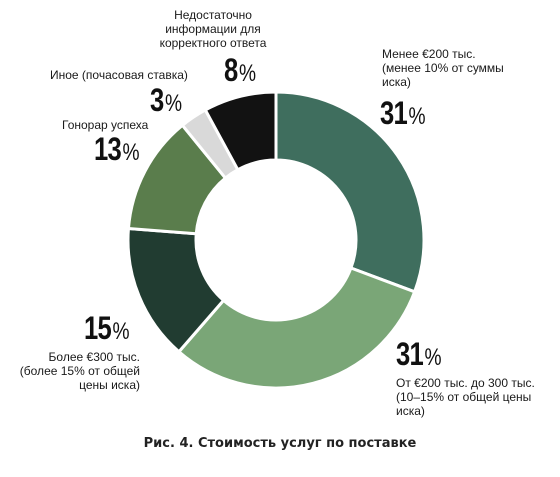 This screenshot has height=477, width=560. What do you see at coordinates (464, 397) in the screenshot?
I see `slice-label-line: (10–15% от общей цены` at bounding box center [464, 397].